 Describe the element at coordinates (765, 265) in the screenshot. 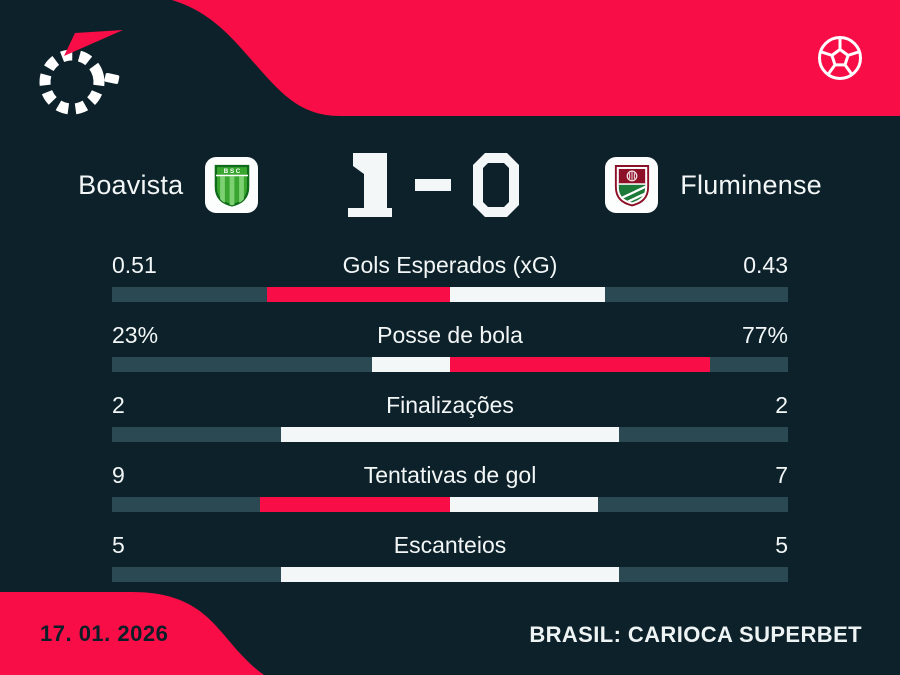

I see `stat-away-value: 0.43` at that location.